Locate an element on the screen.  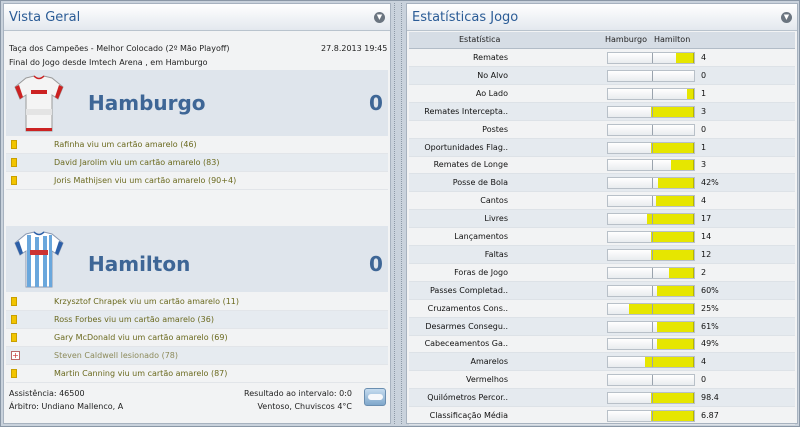
stat-row: Desarmes Consegu..80%61% is located at coordinates (602, 326).